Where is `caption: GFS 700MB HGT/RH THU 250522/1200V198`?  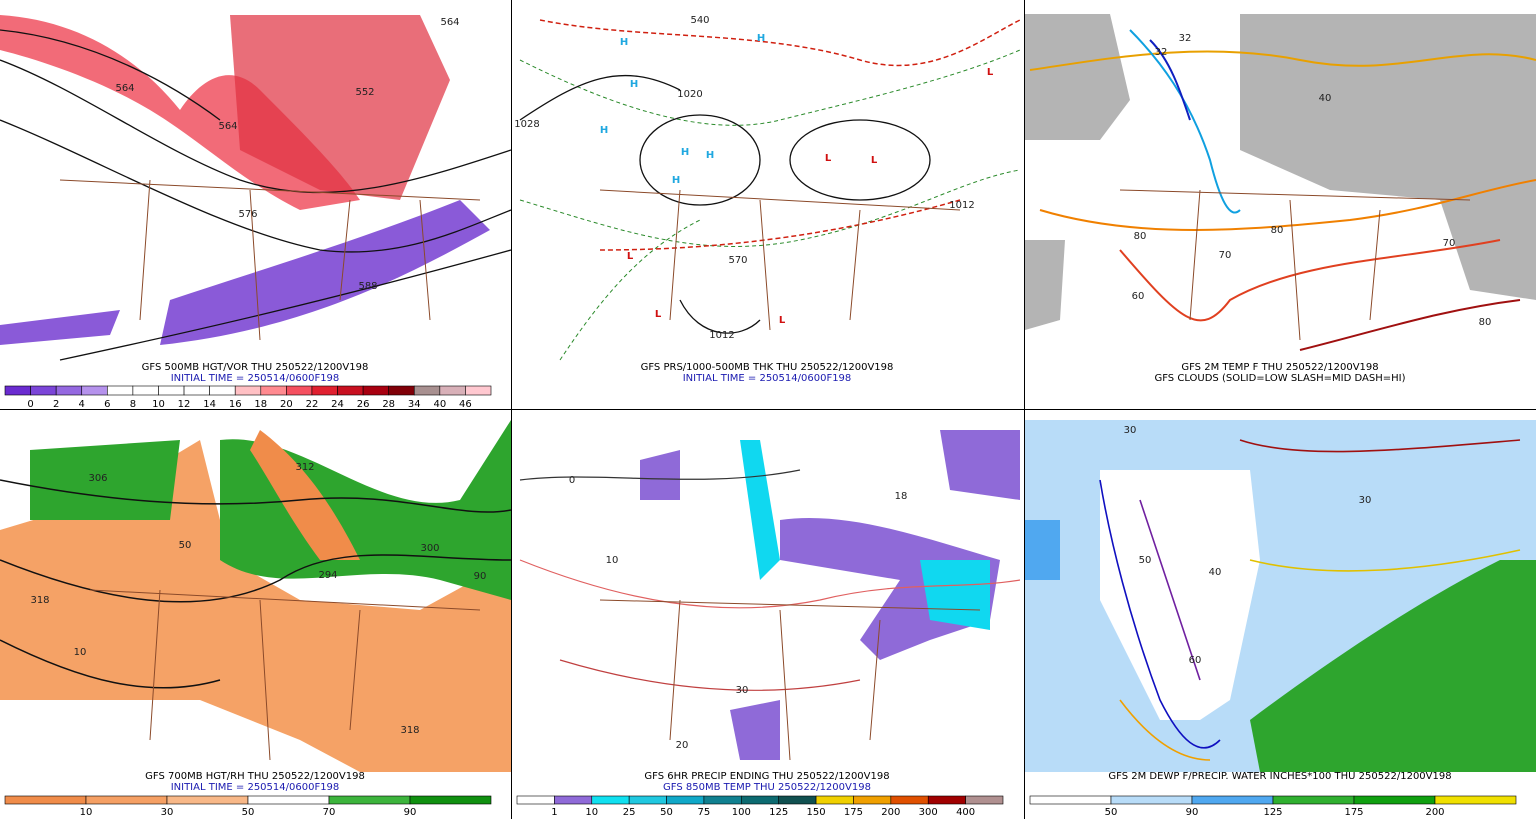 caption: GFS 700MB HGT/RH THU 250522/1200V198 is located at coordinates (255, 776).